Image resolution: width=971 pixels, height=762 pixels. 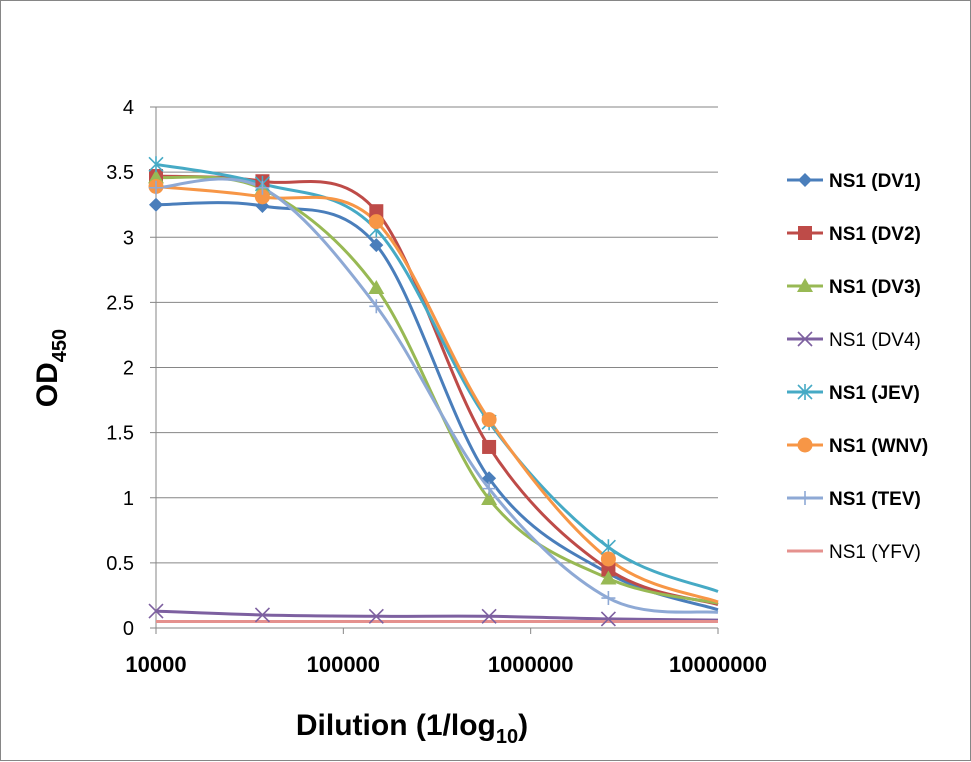 What do you see at coordinates (155, 664) in the screenshot?
I see `x-tick-label: 10000` at bounding box center [155, 664].